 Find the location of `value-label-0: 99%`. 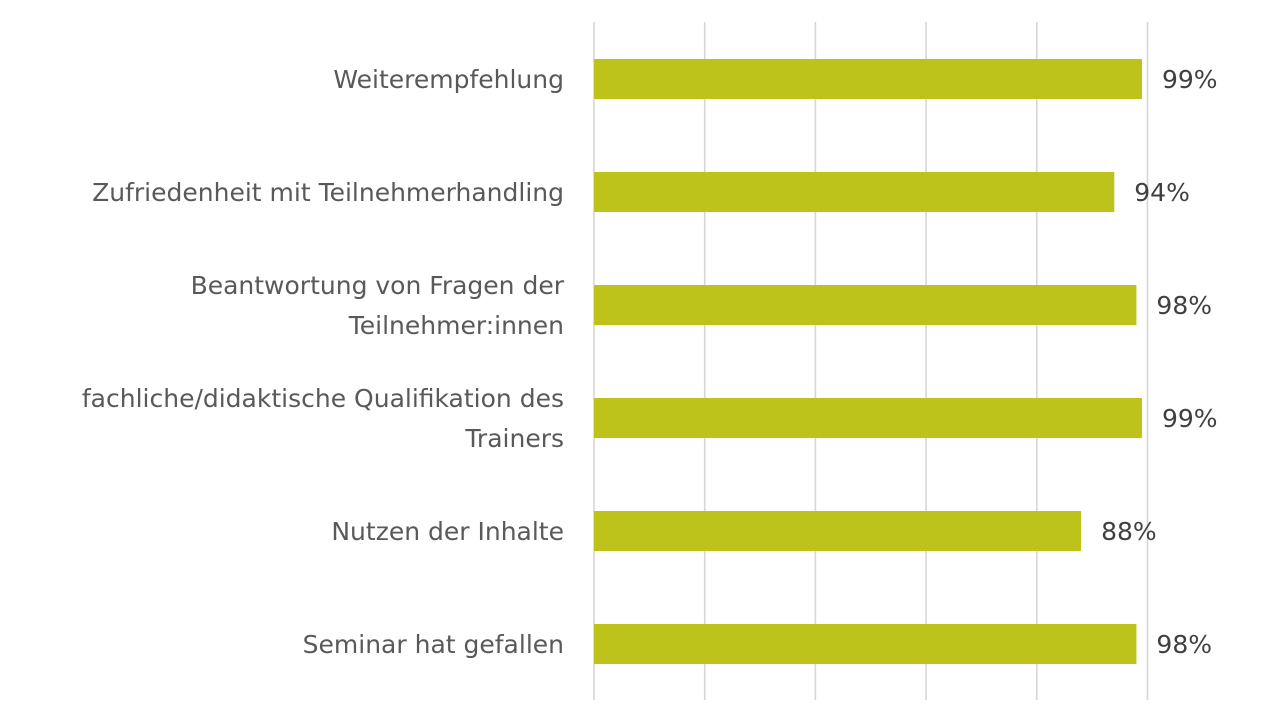

value-label-0: 99% is located at coordinates (1190, 79).